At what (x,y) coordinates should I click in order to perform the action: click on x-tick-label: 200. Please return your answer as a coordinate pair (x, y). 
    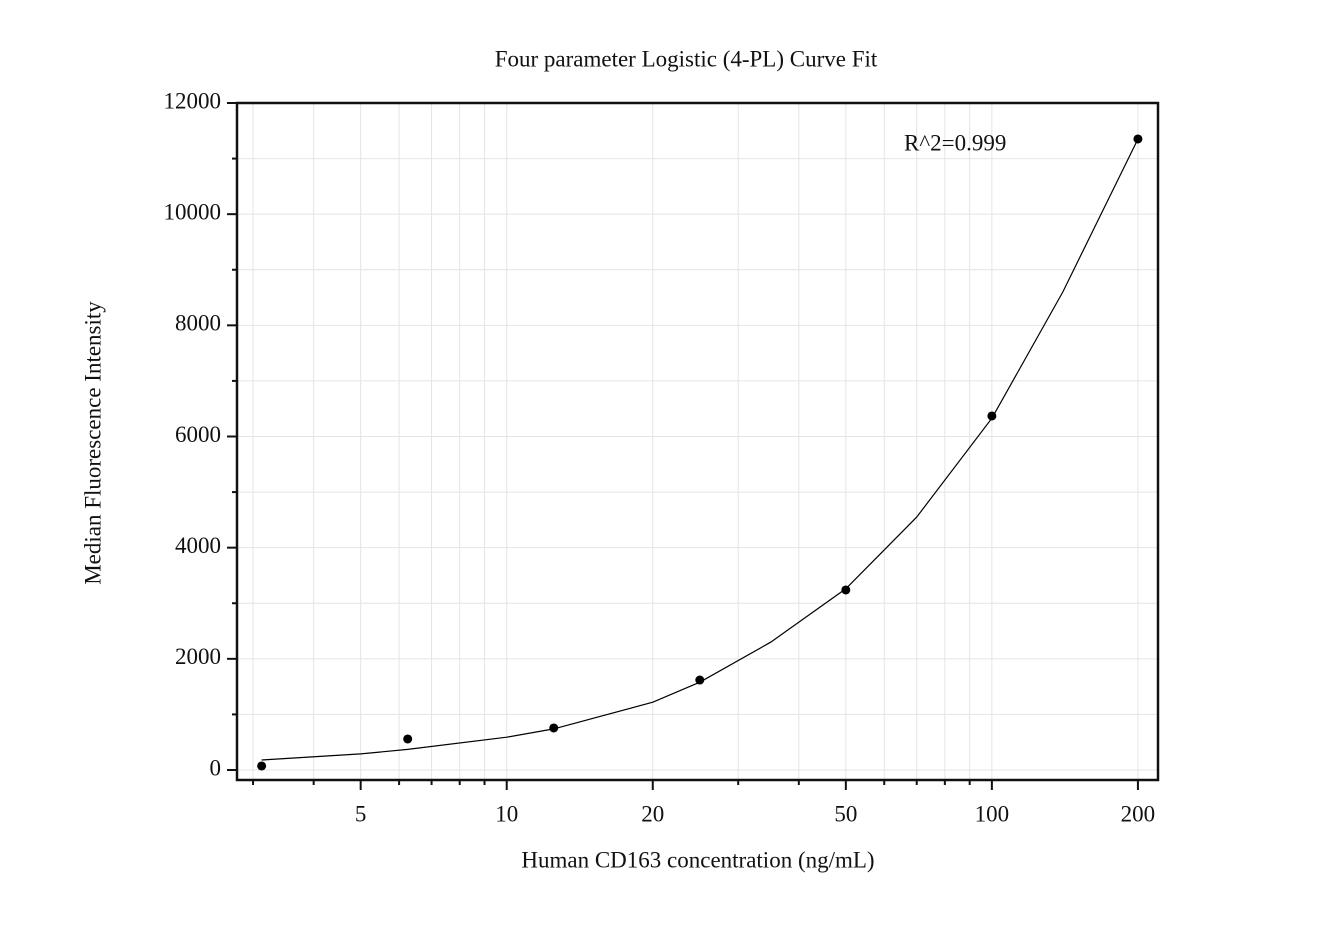
    Looking at the image, I should click on (1138, 813).